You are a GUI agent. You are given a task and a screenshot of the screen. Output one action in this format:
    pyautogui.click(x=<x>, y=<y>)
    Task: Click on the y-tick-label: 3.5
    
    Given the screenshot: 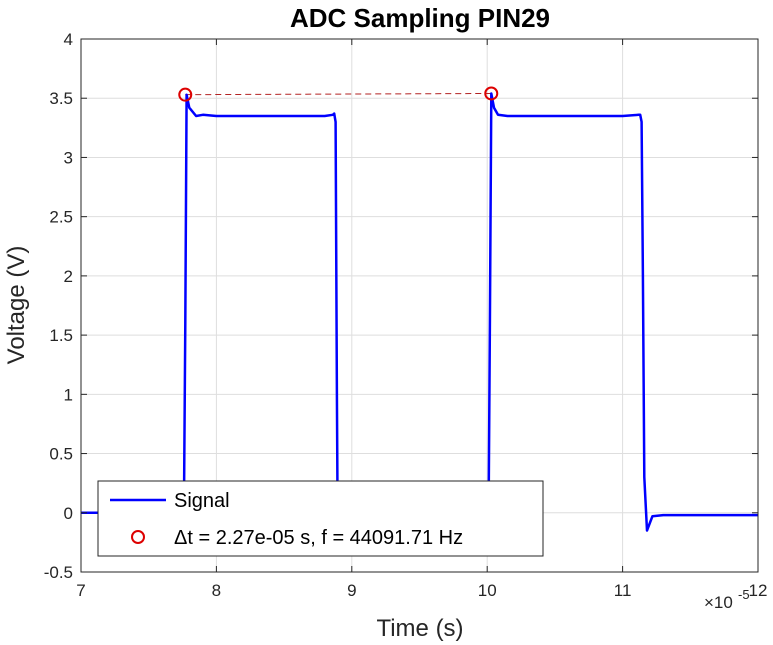 What is the action you would take?
    pyautogui.click(x=61, y=98)
    